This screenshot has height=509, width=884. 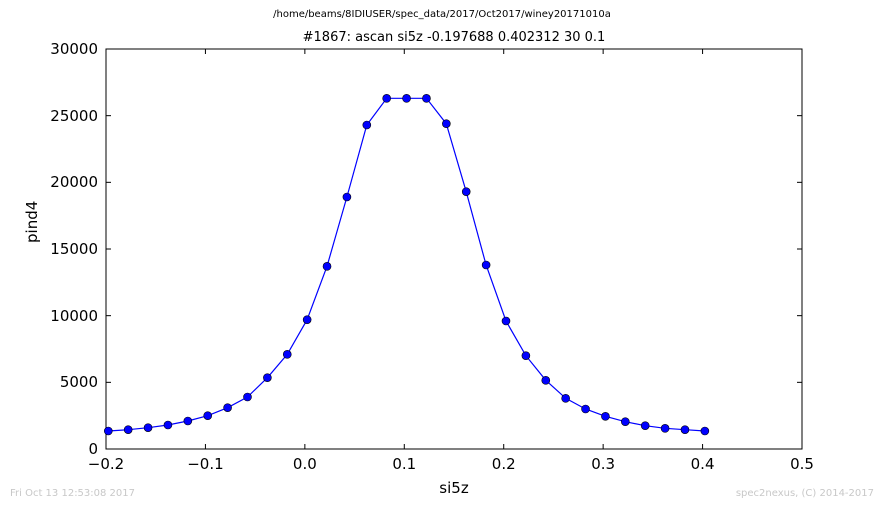 What do you see at coordinates (702, 464) in the screenshot?
I see `x-tick-label: 0.4` at bounding box center [702, 464].